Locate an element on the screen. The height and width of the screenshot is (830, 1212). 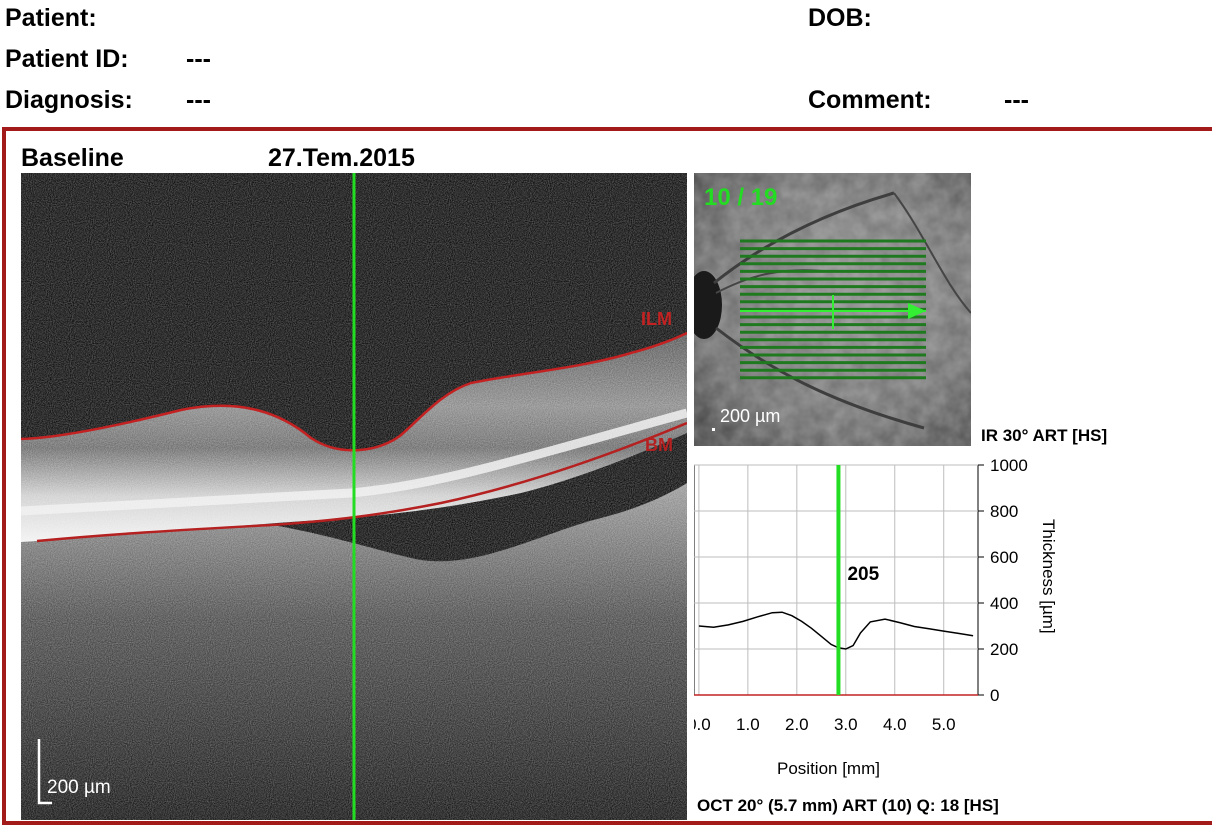
oct-acquisition-info: OCT 20° (5.7 mm) ART (10) Q: 18 [HS] is located at coordinates (848, 805).